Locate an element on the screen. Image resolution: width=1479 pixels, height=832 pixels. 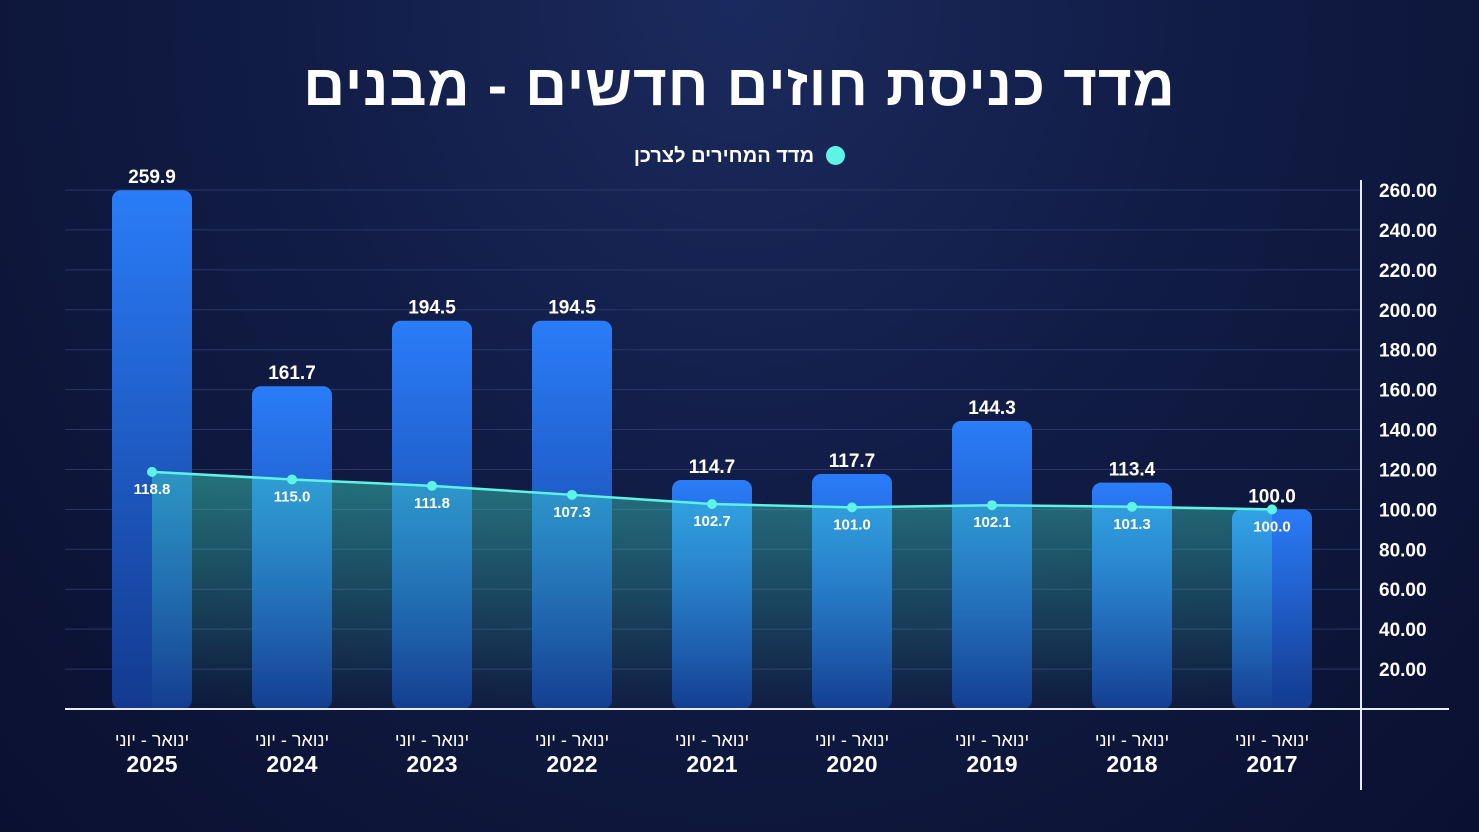
line-value-label: 100.0 is located at coordinates (1272, 526).